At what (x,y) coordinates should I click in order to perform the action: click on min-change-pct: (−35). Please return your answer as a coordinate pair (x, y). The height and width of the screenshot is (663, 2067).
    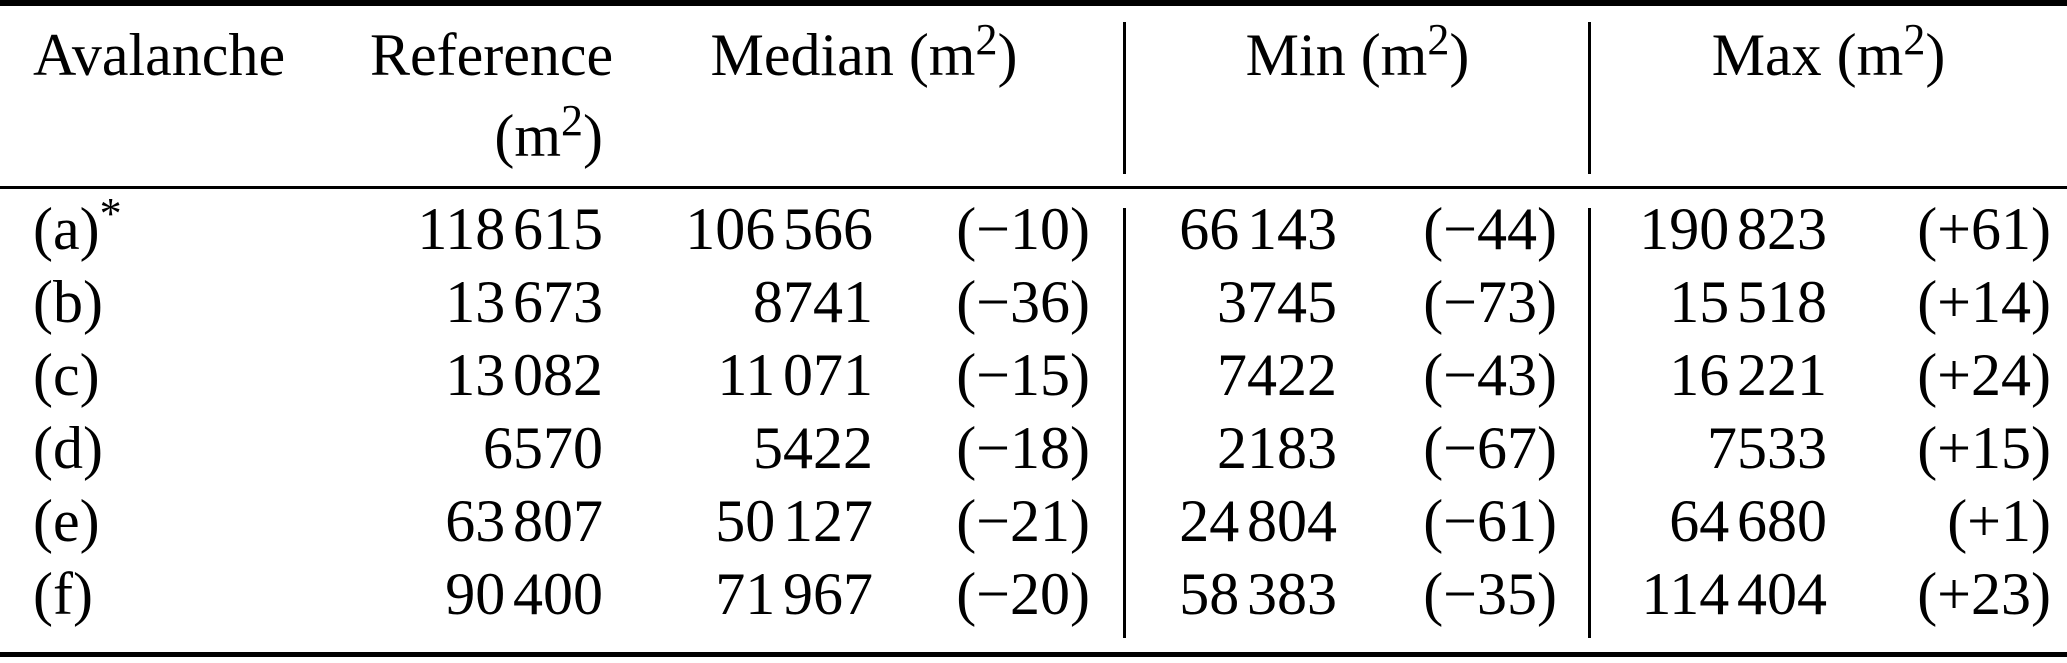
    Looking at the image, I should click on (1490, 594).